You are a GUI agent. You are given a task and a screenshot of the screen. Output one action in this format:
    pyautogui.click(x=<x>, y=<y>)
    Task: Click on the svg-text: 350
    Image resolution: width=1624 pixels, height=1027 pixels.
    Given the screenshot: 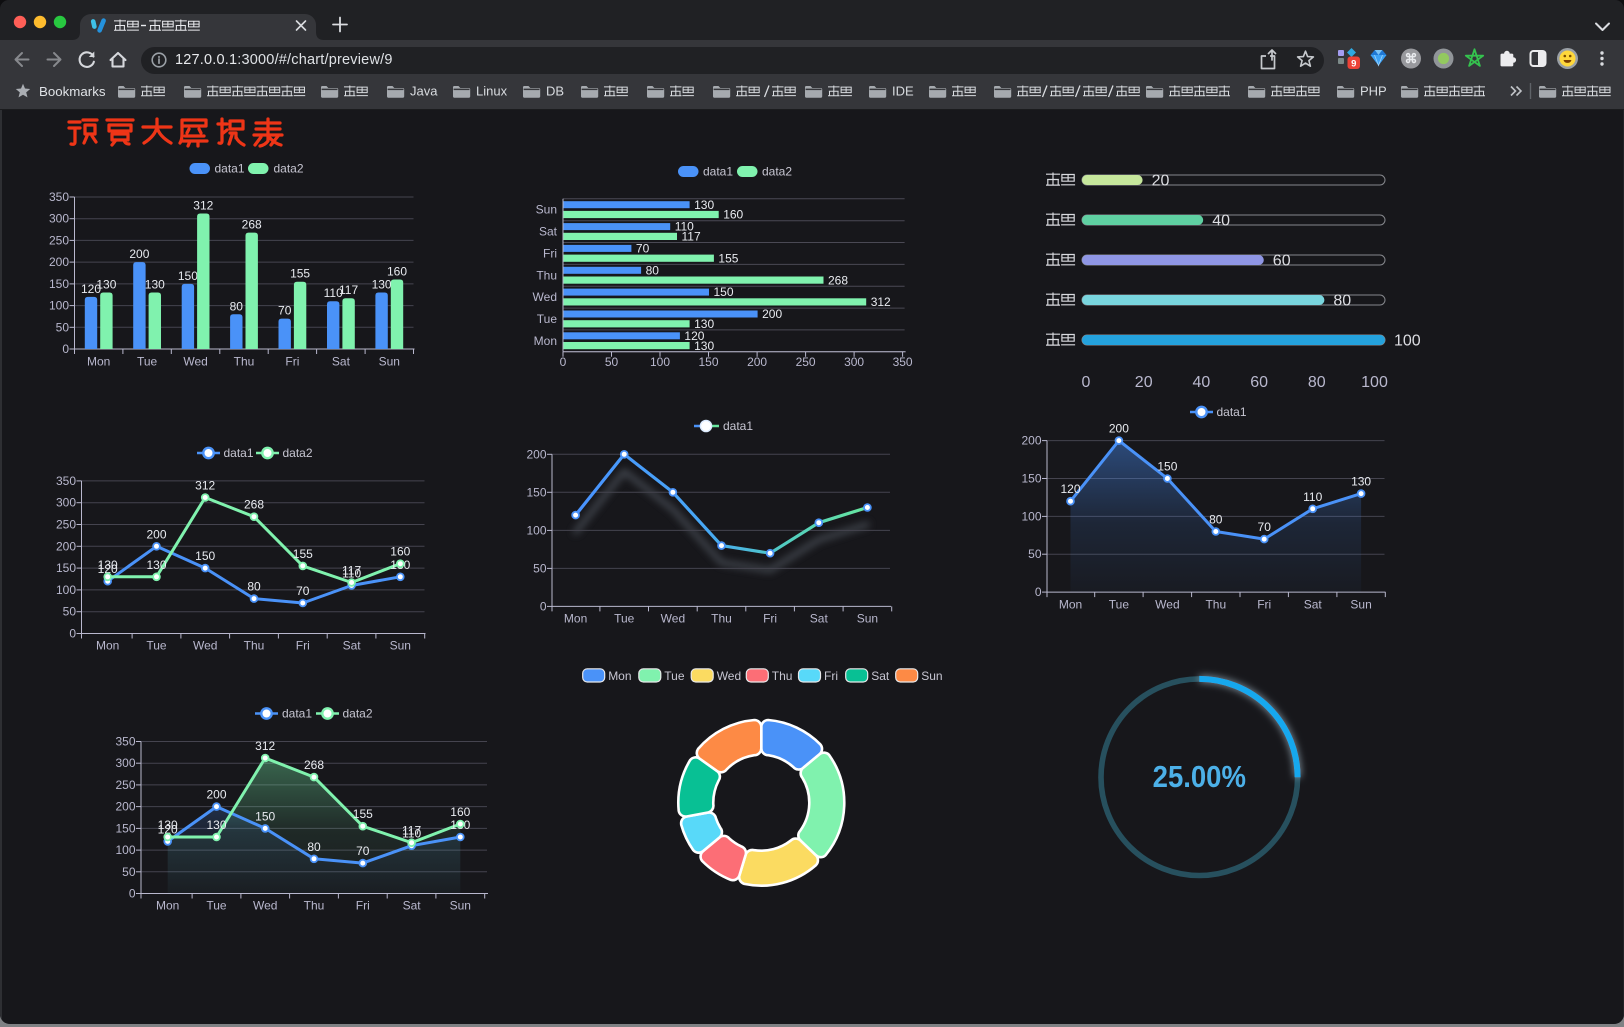 What is the action you would take?
    pyautogui.click(x=66, y=481)
    